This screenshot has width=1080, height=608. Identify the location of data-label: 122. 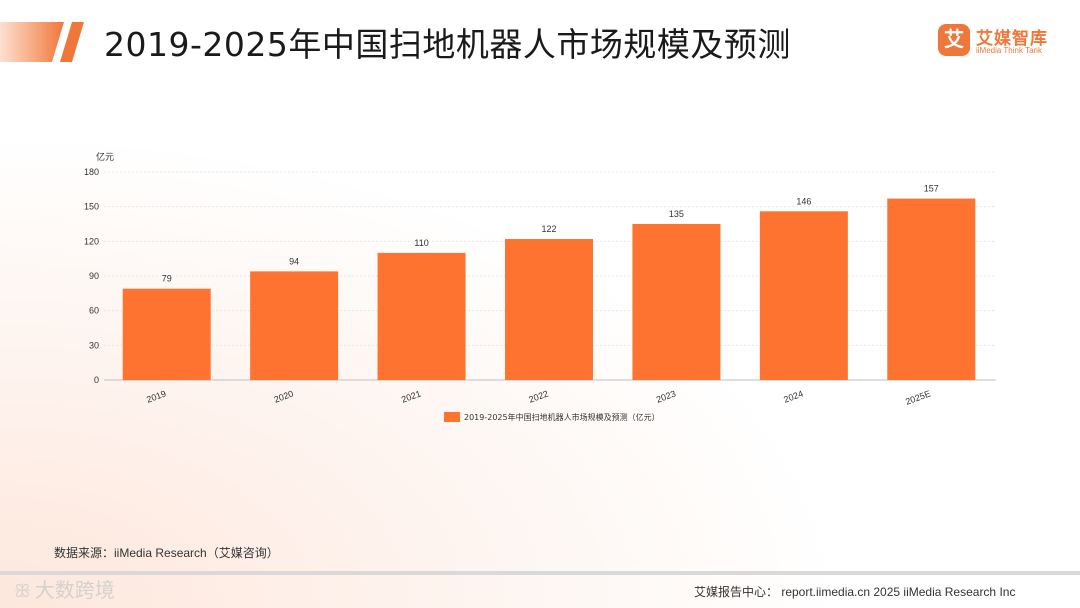
(548, 229).